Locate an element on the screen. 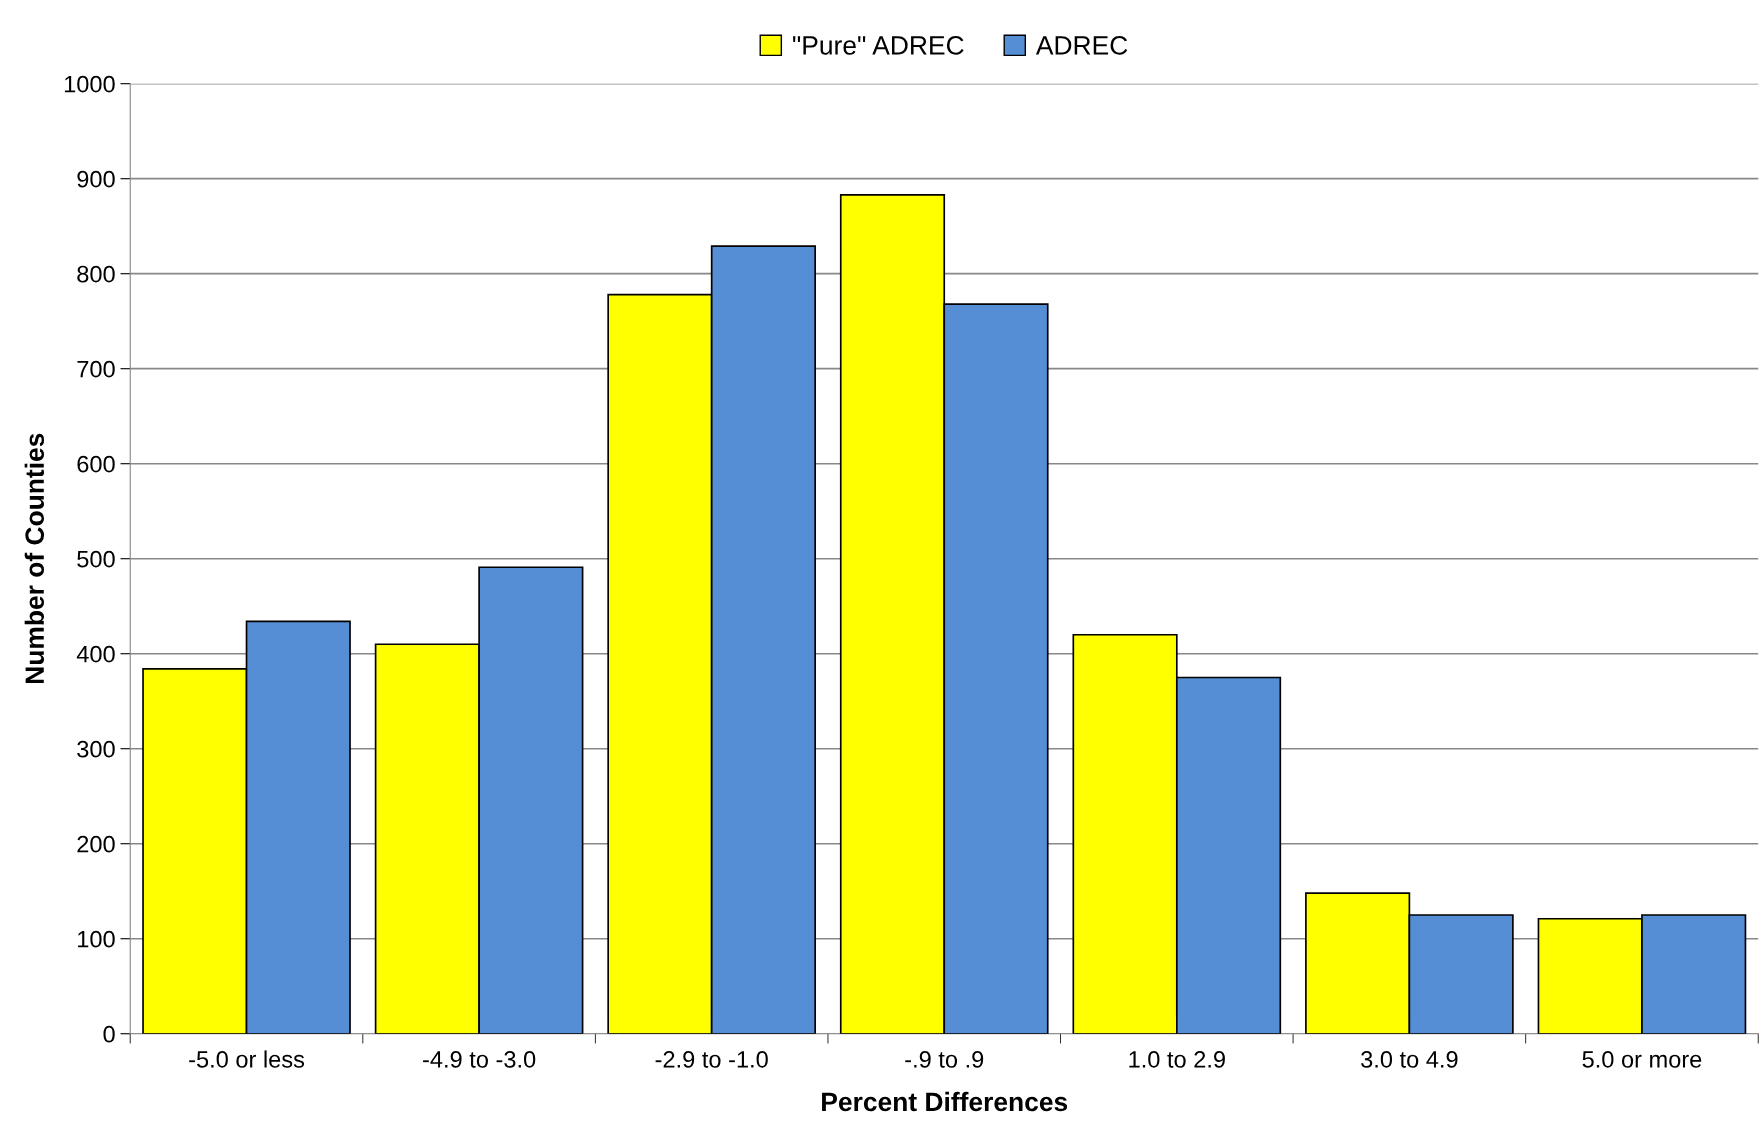  x-tick-label: 5.0 or more is located at coordinates (1642, 1059).